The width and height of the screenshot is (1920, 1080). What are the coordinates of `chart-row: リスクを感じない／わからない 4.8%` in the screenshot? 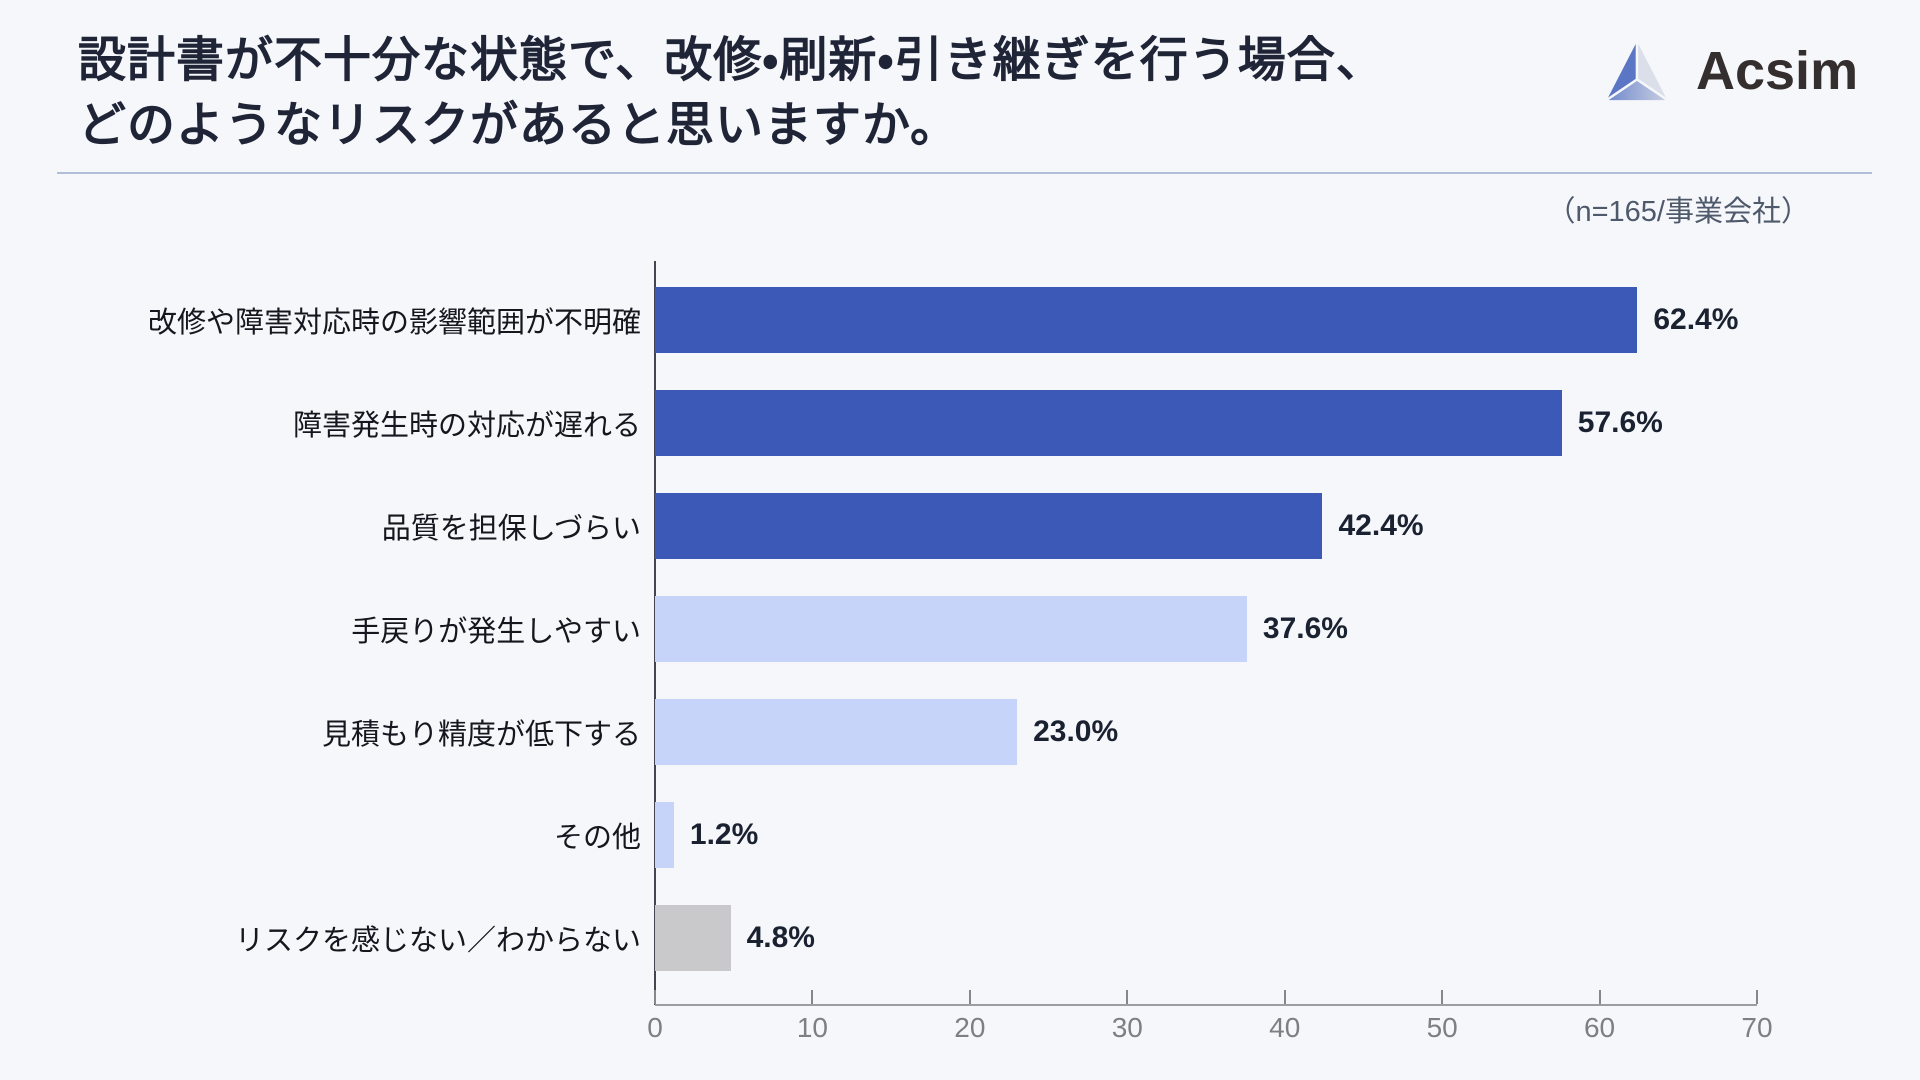 It's located at (960, 937).